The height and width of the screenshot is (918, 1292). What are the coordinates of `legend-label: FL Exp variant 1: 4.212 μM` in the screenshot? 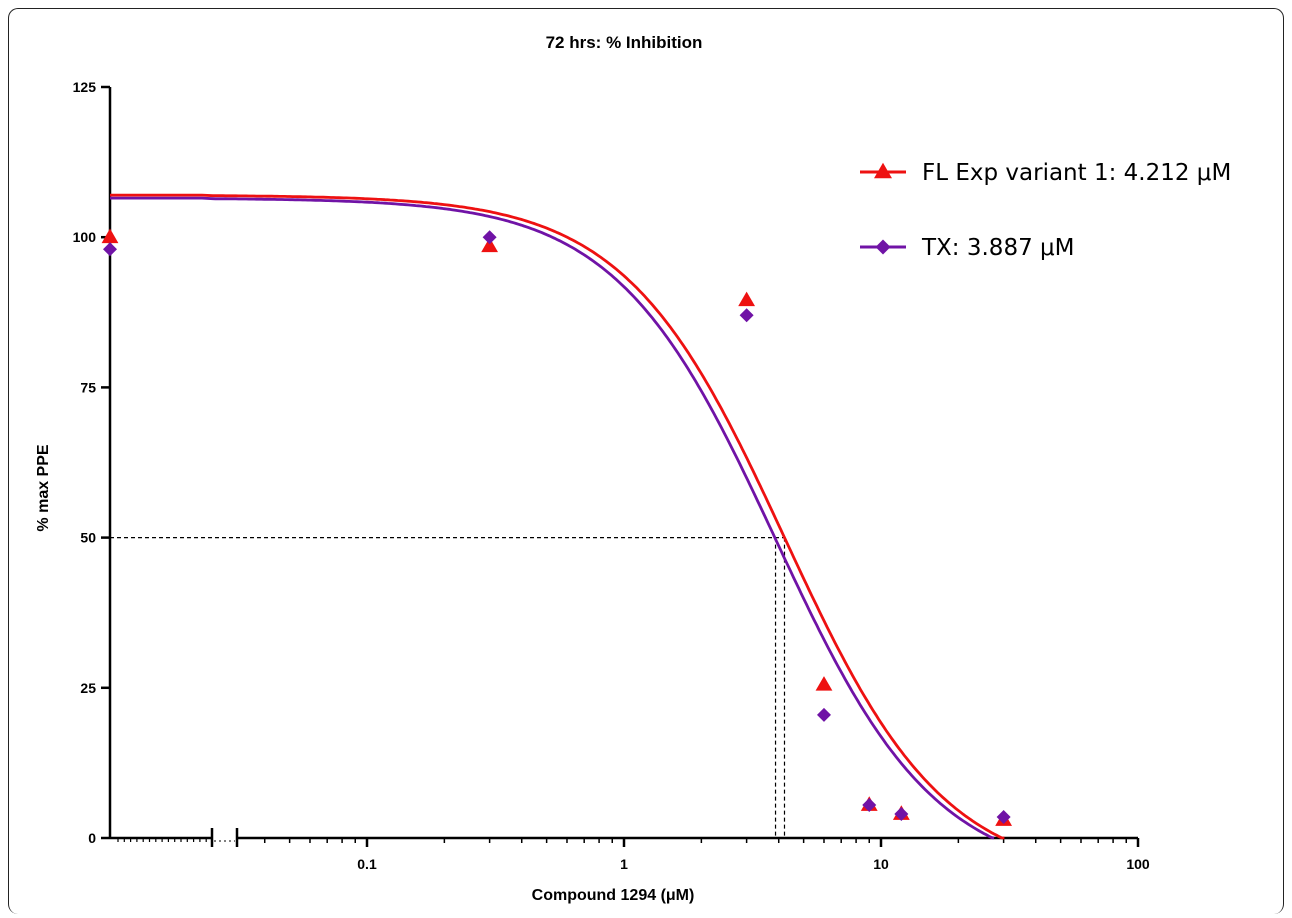 It's located at (1076, 173).